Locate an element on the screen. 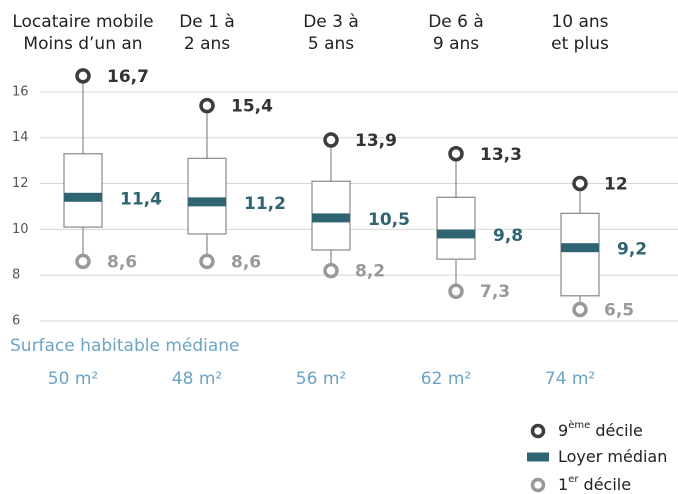  decile9-label: 15,4 is located at coordinates (252, 107).